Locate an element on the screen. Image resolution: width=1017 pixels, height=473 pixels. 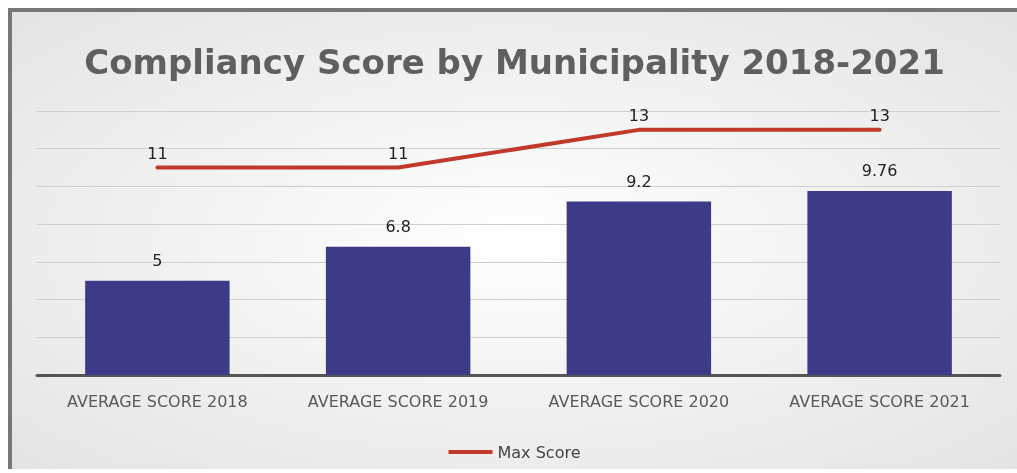
data-label: 9.2 is located at coordinates (639, 182).